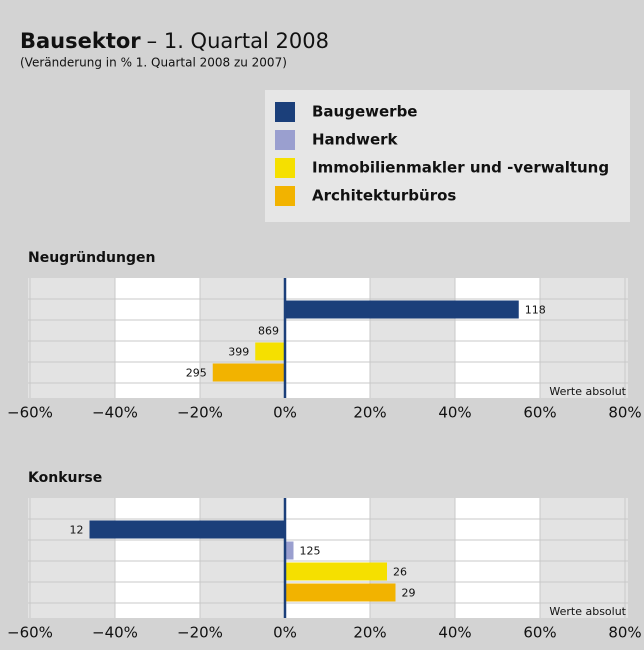 This screenshot has width=644, height=650. What do you see at coordinates (447, 156) in the screenshot?
I see `legend` at bounding box center [447, 156].